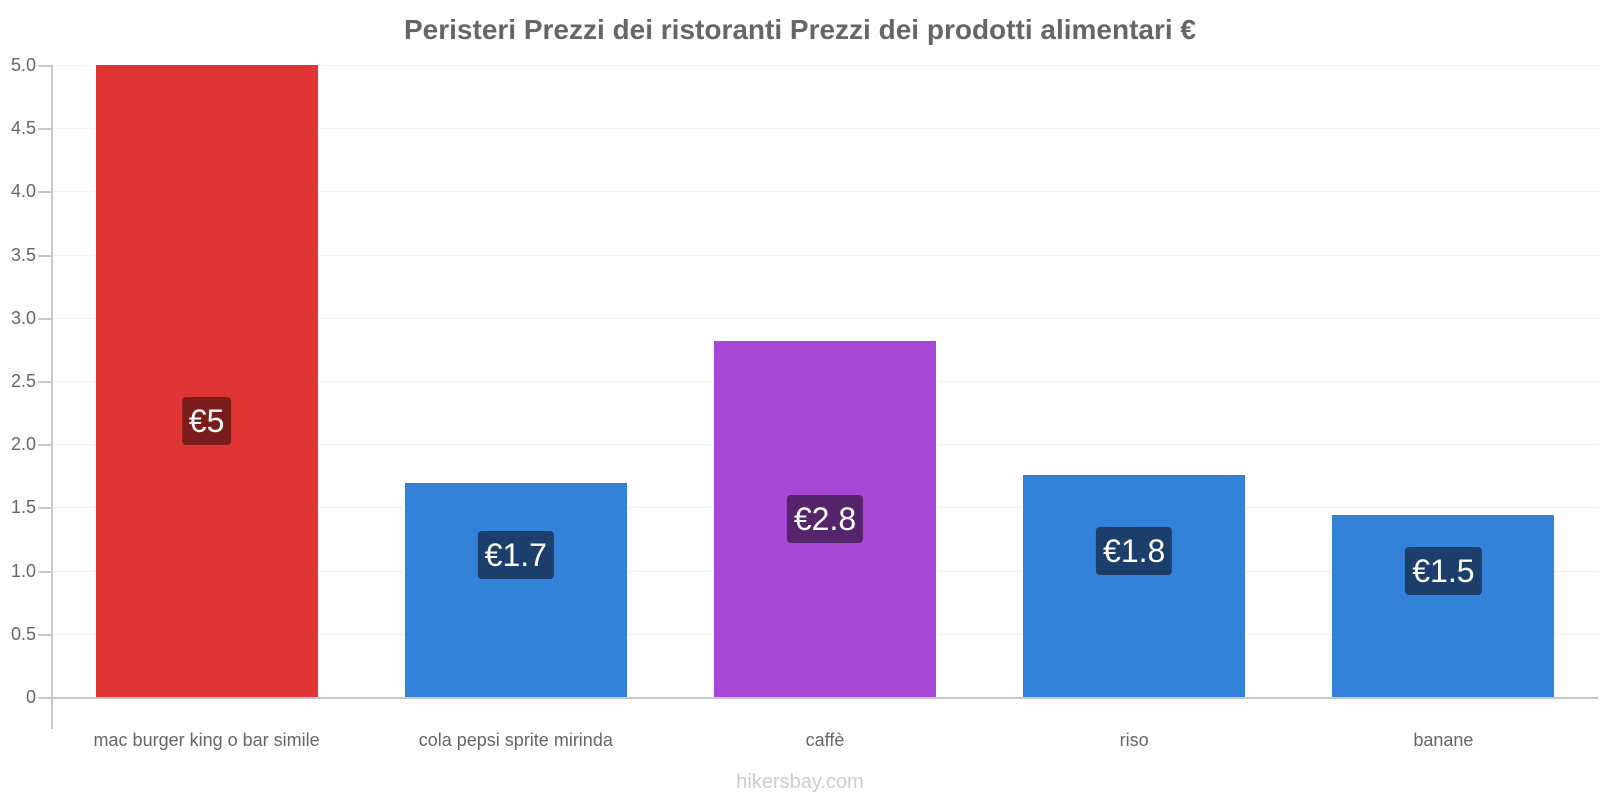 The image size is (1600, 800). Describe the element at coordinates (23, 254) in the screenshot. I see `y-tick-label: 3.5` at that location.